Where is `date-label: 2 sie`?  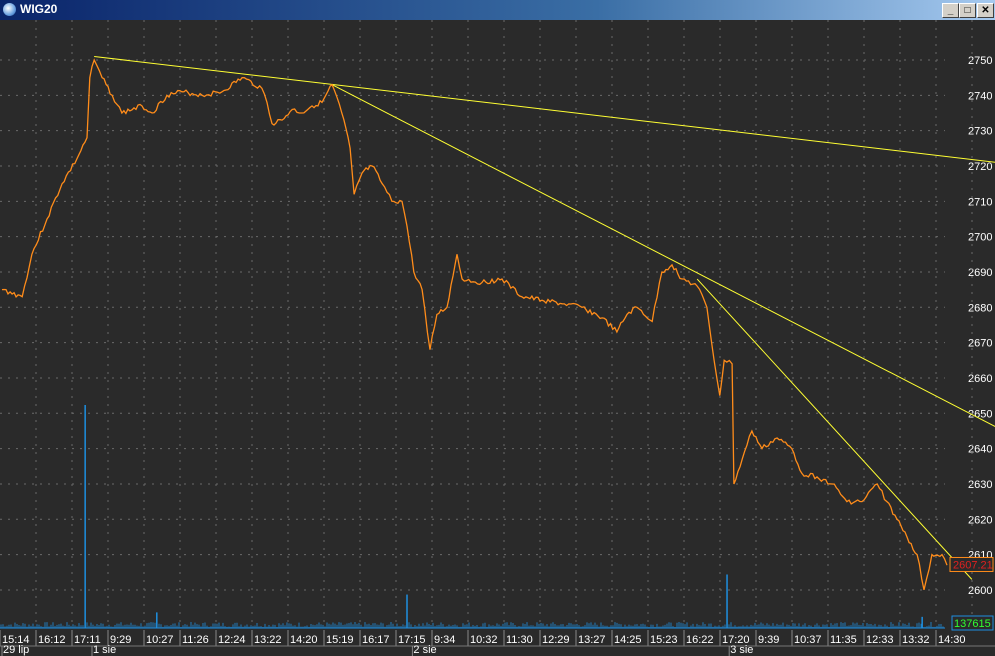 date-label: 2 sie is located at coordinates (424, 650).